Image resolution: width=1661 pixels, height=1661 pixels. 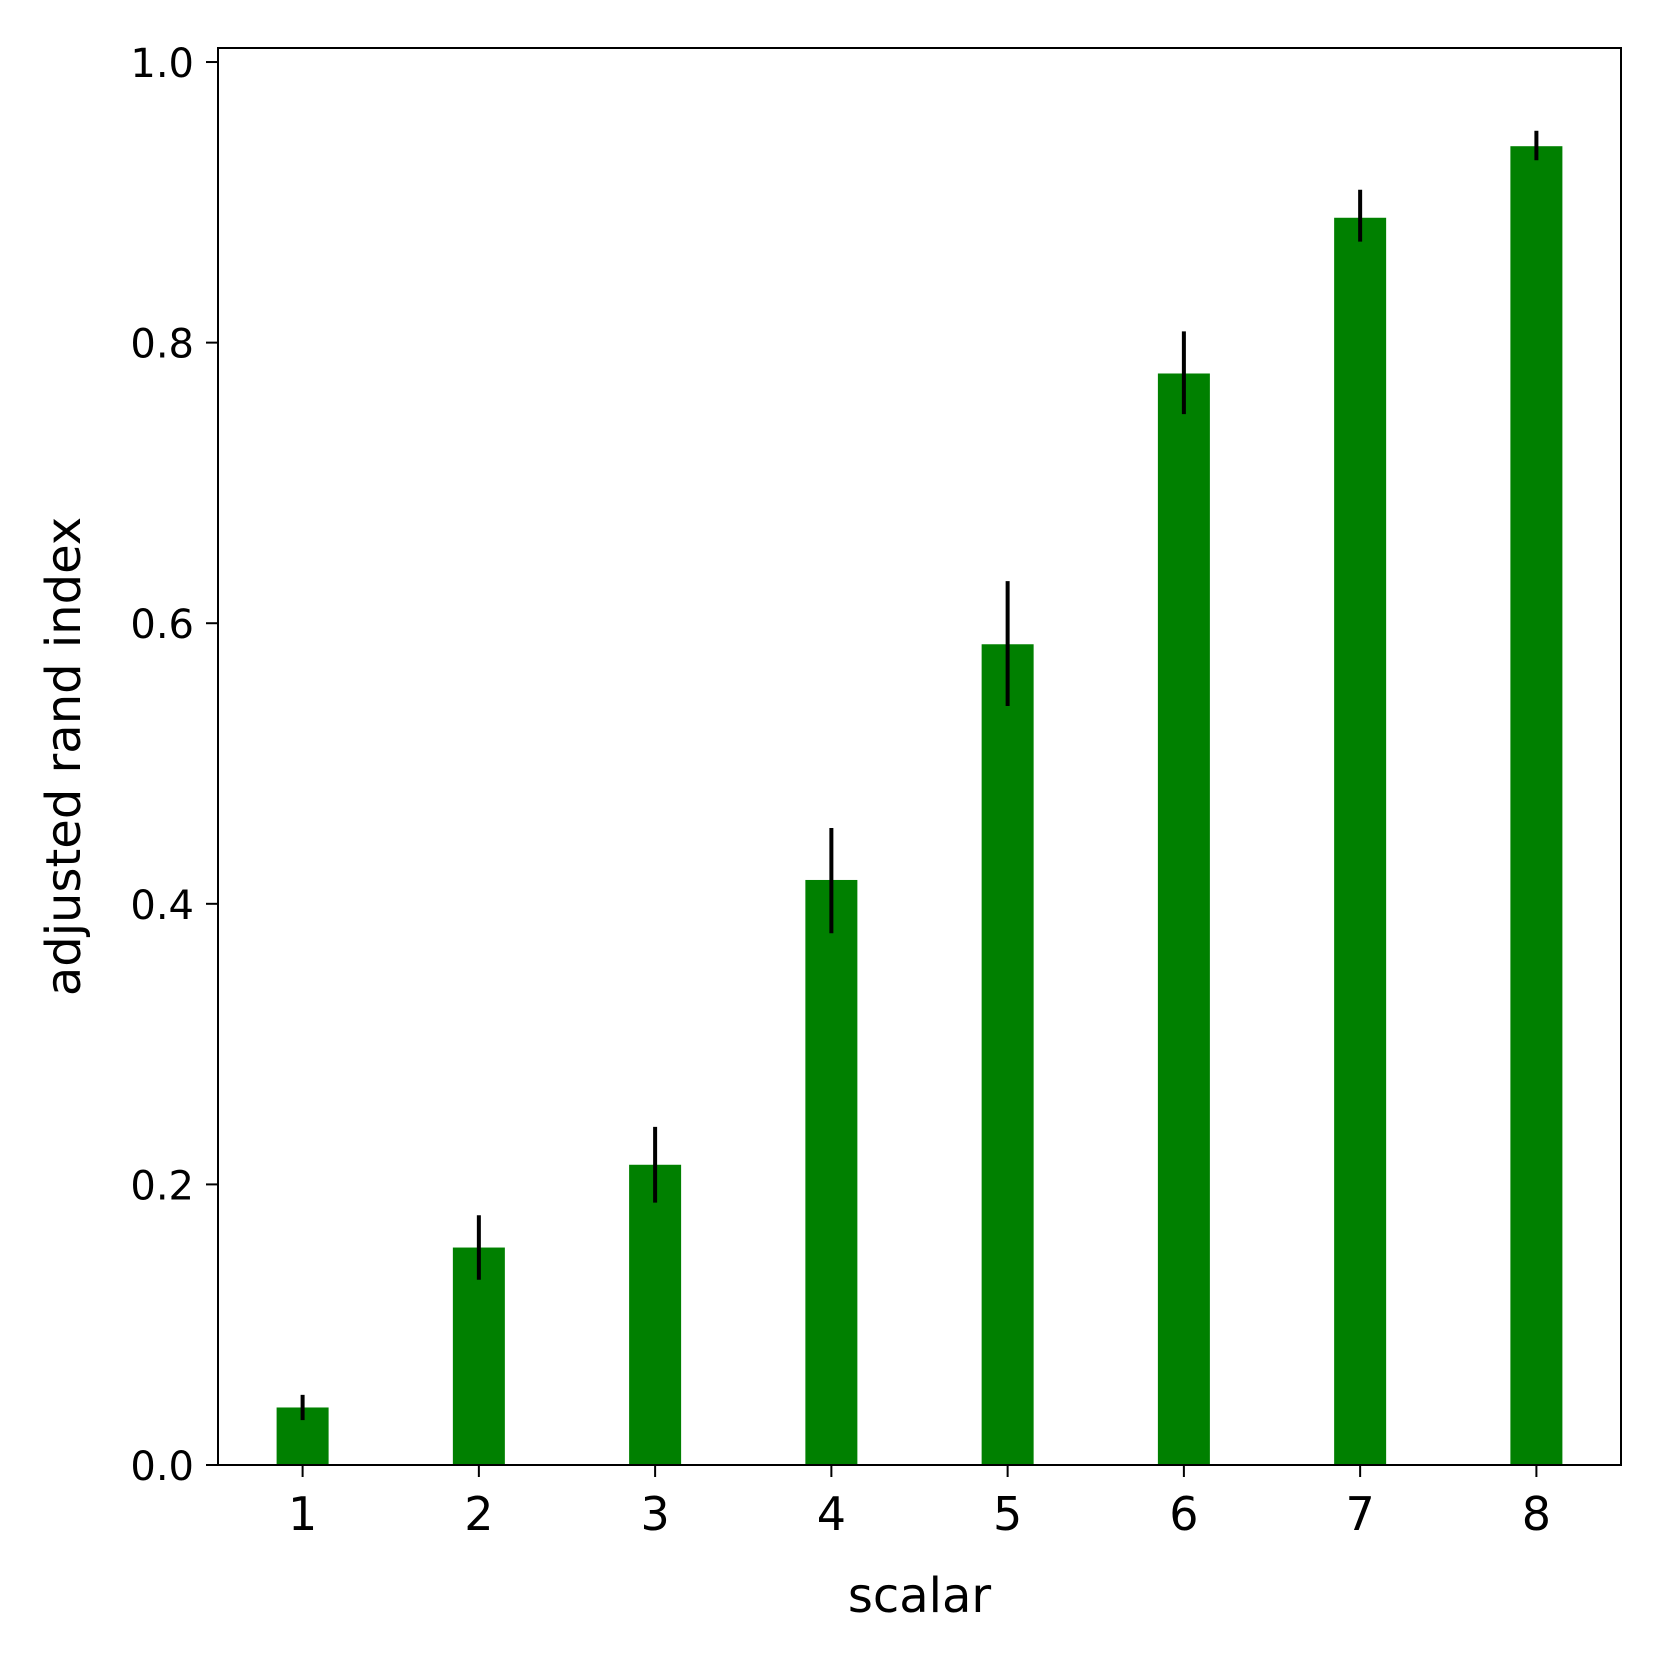 What do you see at coordinates (1360, 1514) in the screenshot?
I see `x-tick-label: 7` at bounding box center [1360, 1514].